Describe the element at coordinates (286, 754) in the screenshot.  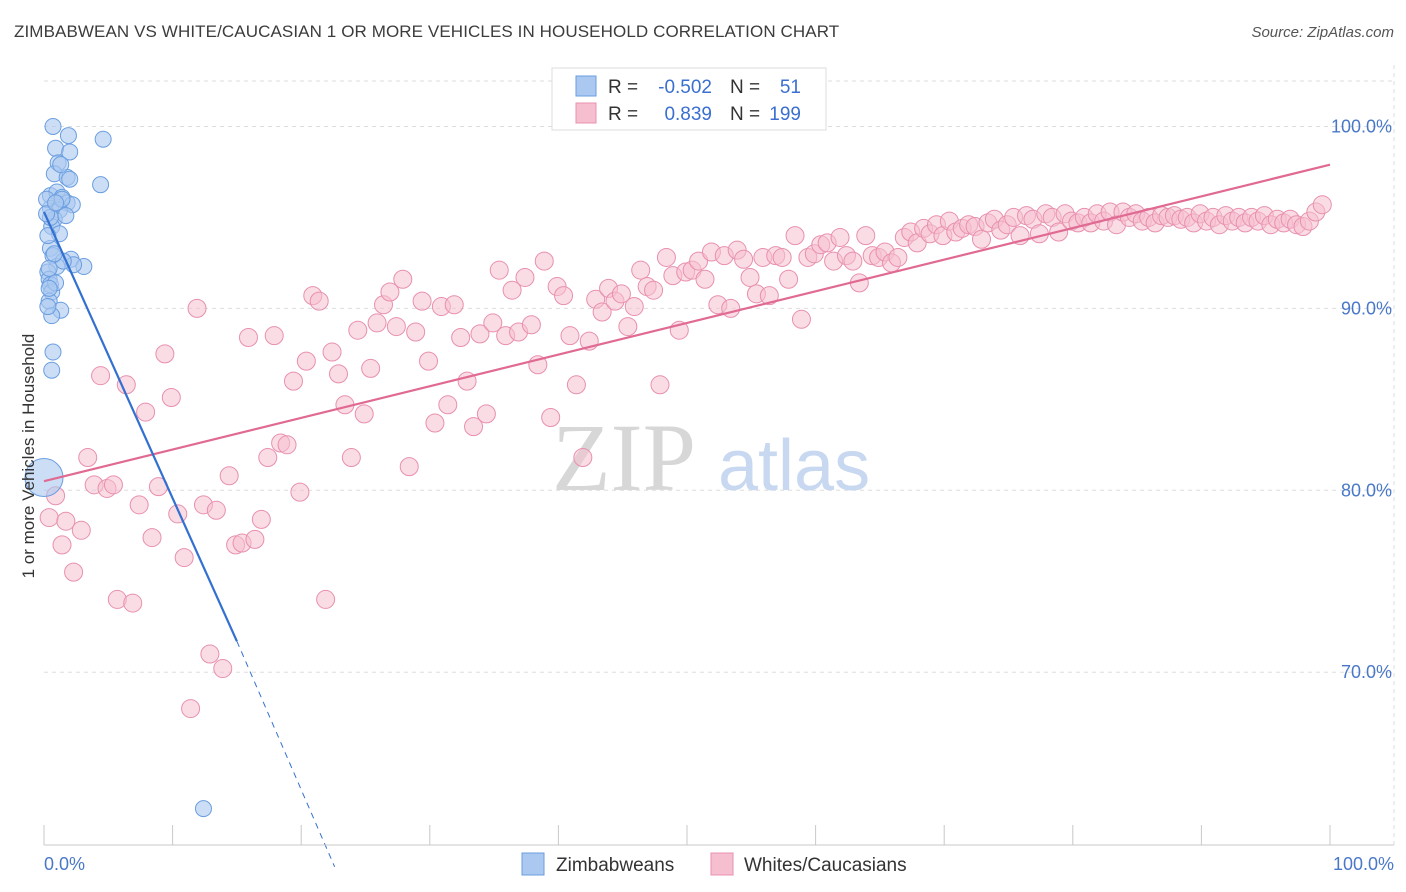
I see `zimbabweans-trend-extension` at that location.